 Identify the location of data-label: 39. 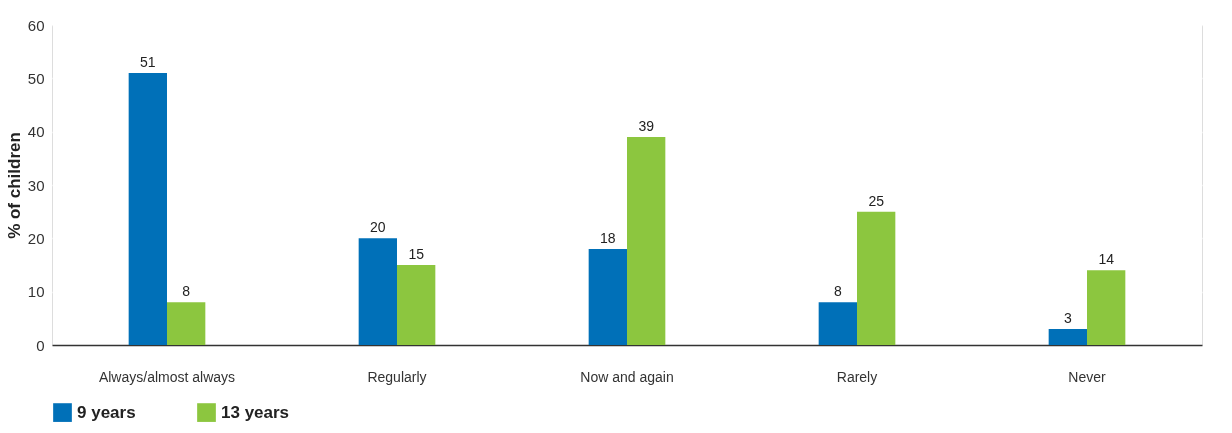
(646, 126).